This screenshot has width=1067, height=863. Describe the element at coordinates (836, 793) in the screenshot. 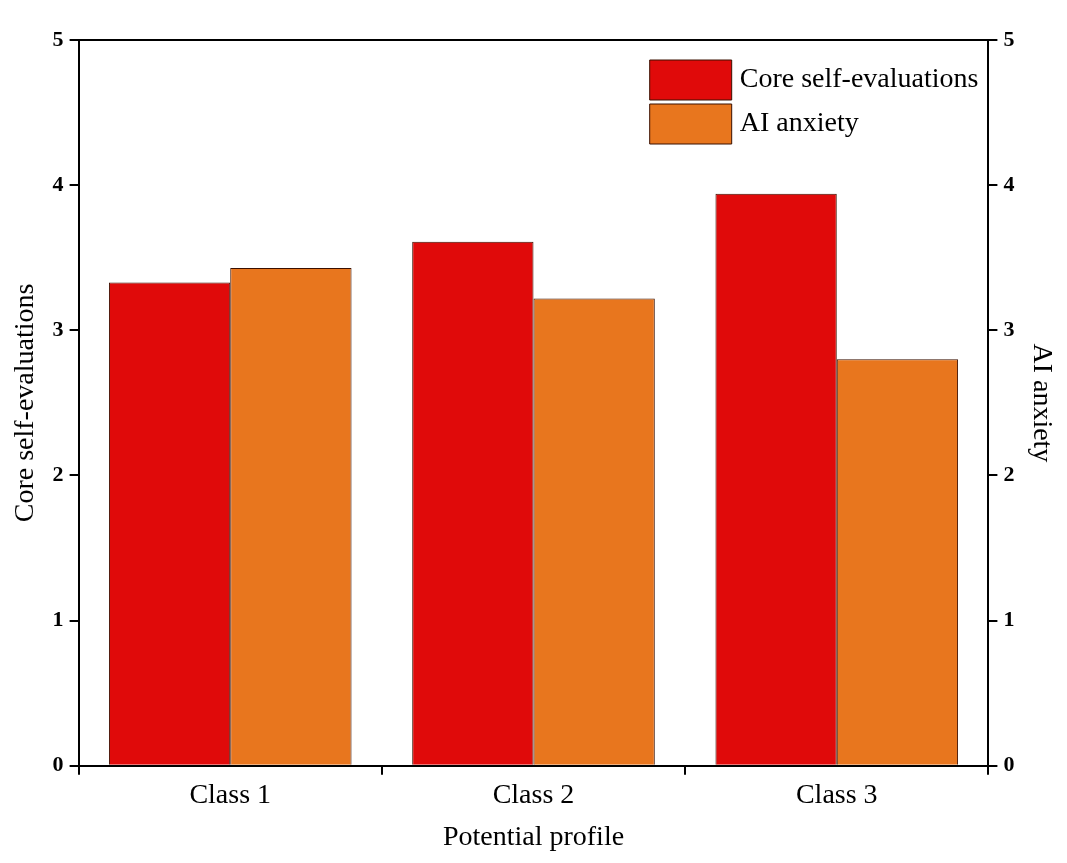

I see `x-tick-label: Class 3` at that location.